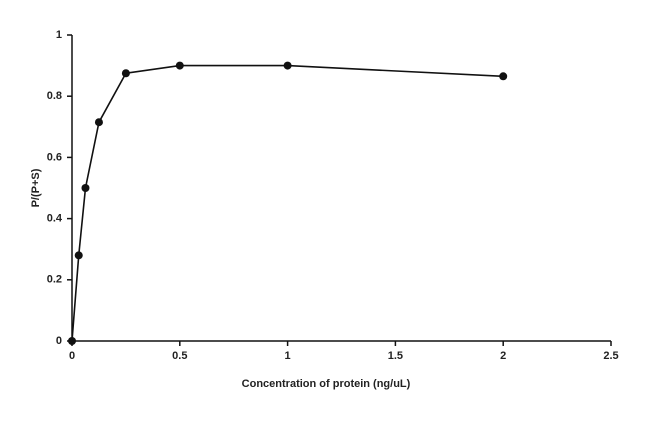 The width and height of the screenshot is (650, 422). I want to click on y-tick-label: 0.6, so click(54, 157).